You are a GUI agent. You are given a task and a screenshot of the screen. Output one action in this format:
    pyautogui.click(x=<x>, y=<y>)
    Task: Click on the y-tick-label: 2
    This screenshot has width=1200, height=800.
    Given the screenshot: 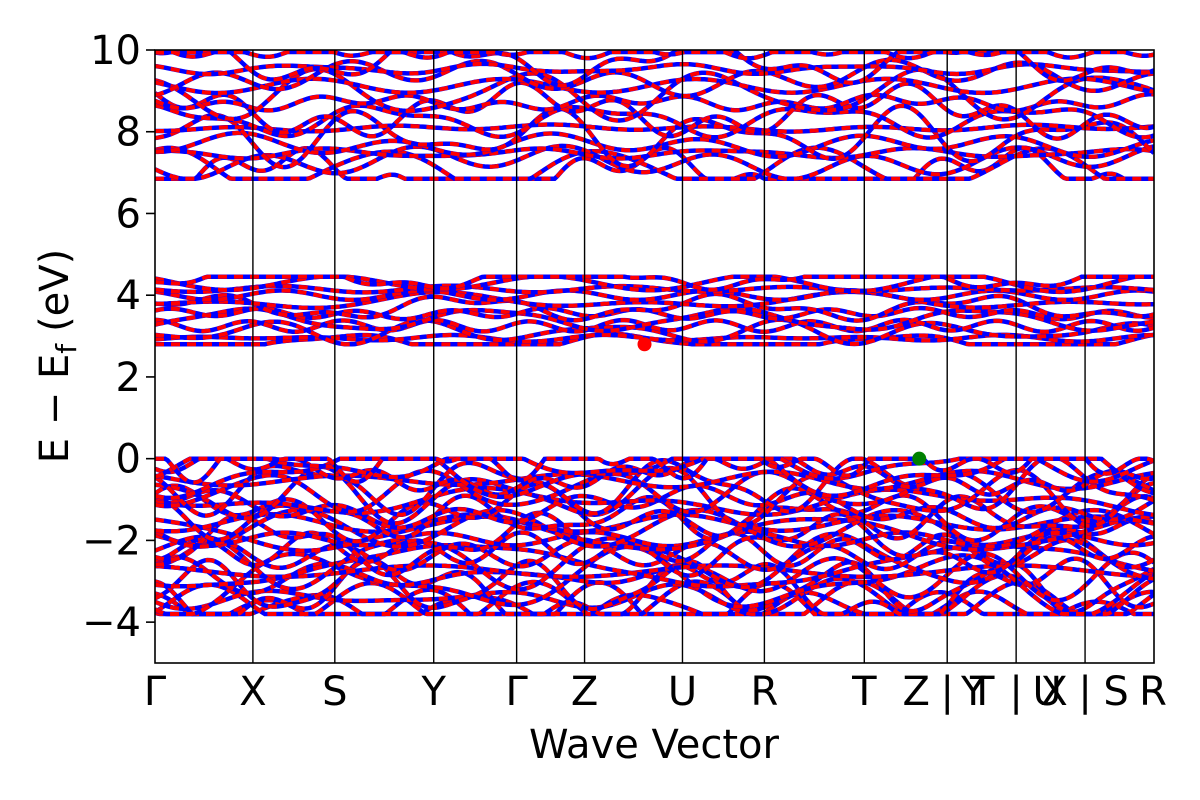 What is the action you would take?
    pyautogui.click(x=128, y=378)
    